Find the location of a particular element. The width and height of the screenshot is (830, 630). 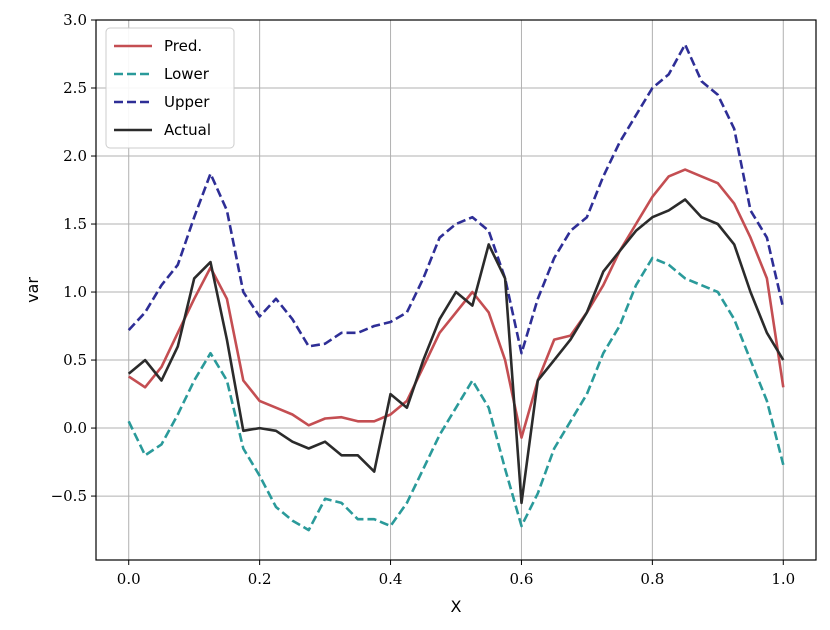

y-tick-label: 1.0 is located at coordinates (75, 292).